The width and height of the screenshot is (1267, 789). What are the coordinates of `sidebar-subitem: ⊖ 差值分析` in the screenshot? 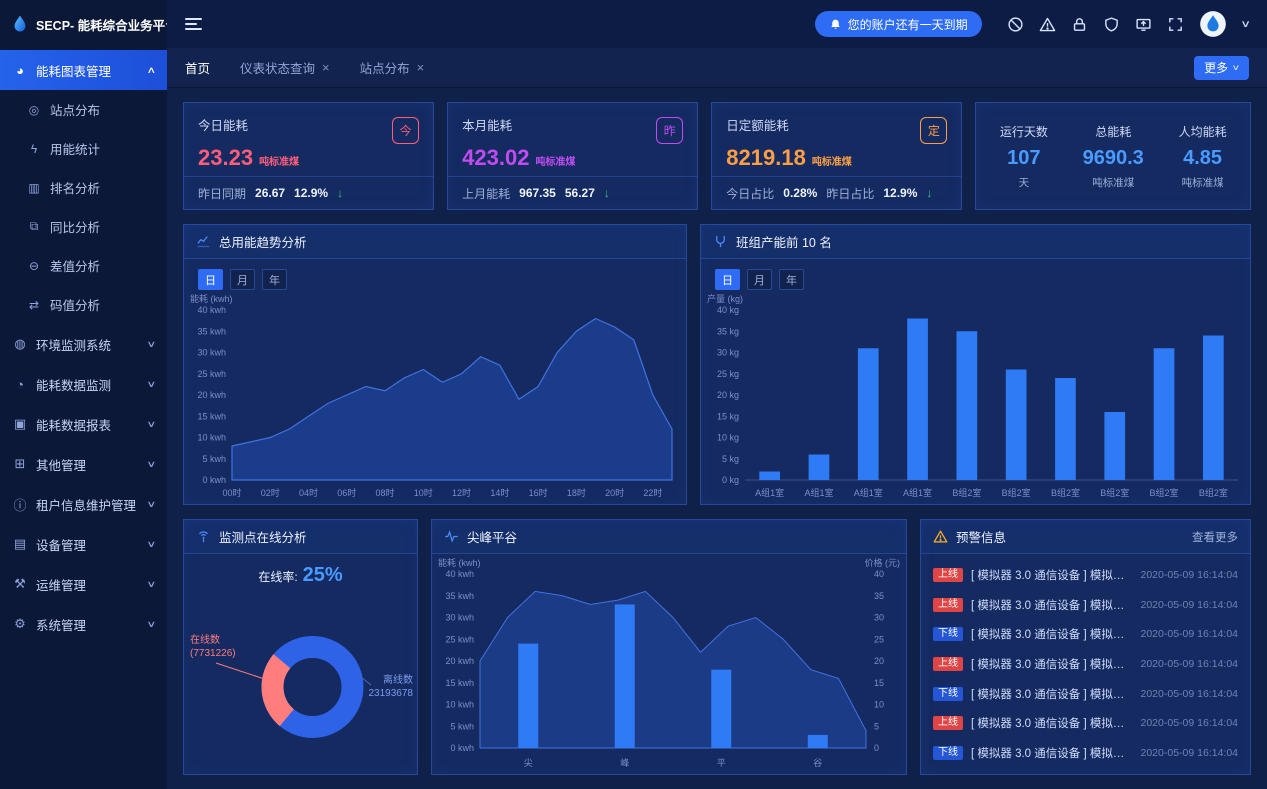 It's located at (83, 265).